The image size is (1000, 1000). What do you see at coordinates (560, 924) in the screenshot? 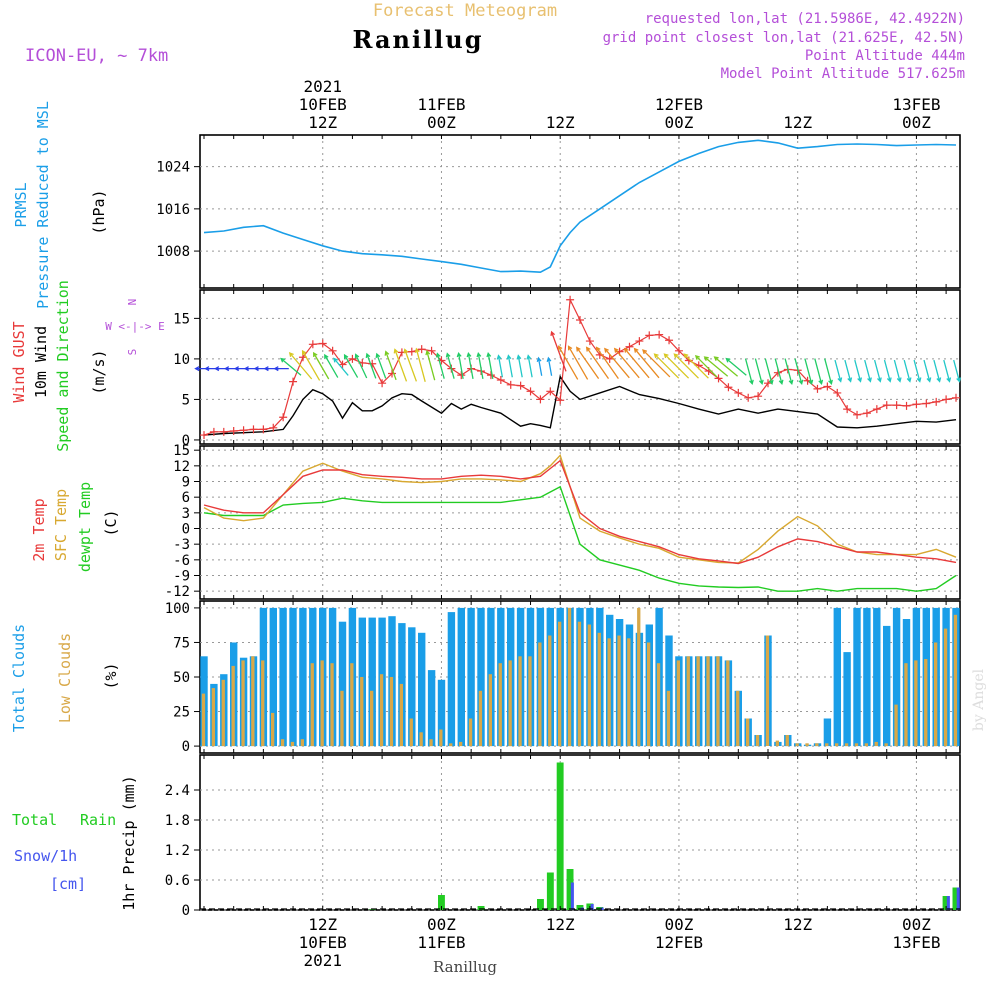
I see `bottom-time-label: 12Z` at bounding box center [560, 924].